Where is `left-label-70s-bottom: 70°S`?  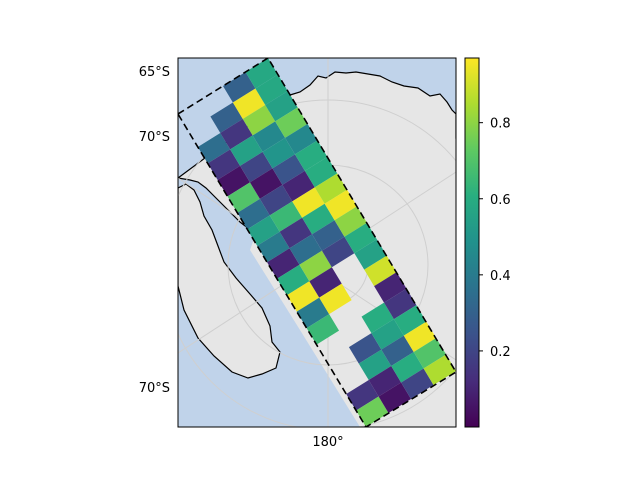 left-label-70s-bottom: 70°S is located at coordinates (154, 388).